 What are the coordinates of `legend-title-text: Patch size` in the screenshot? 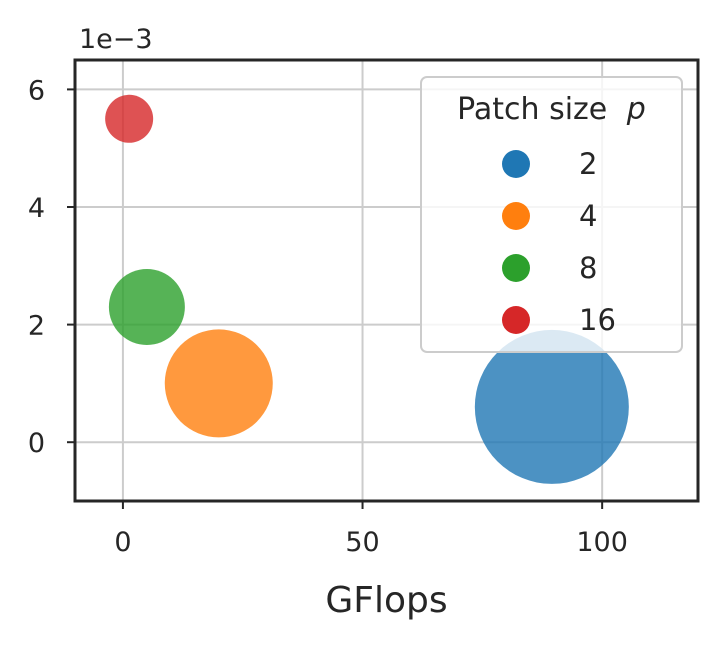 It's located at (532, 109).